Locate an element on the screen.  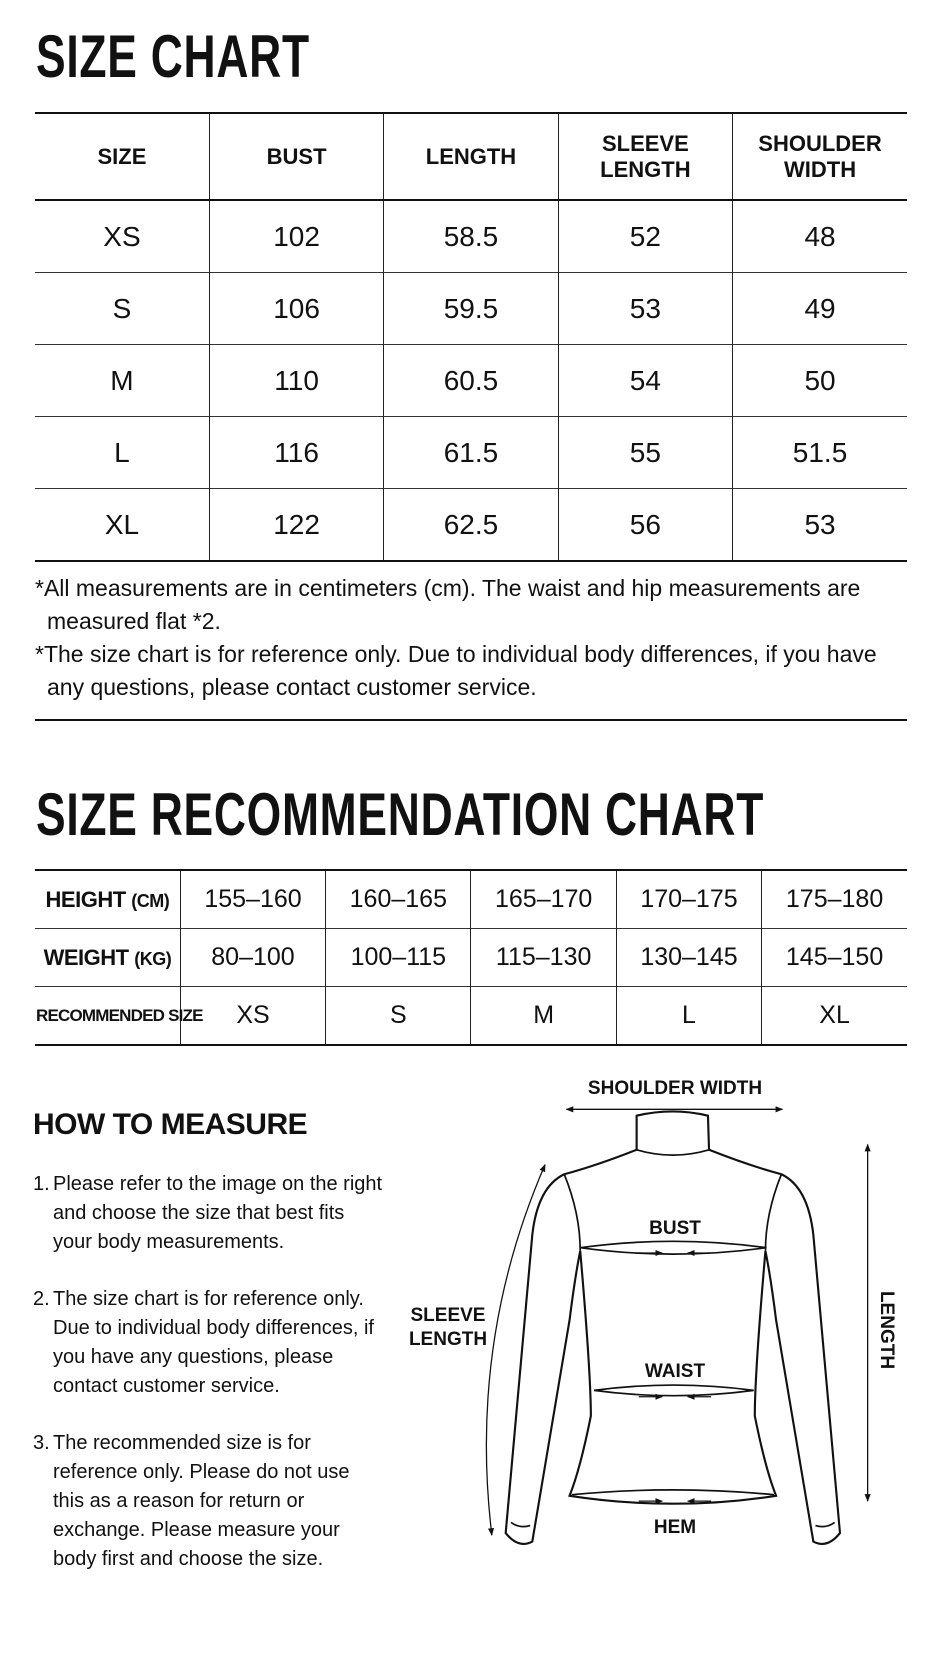
cell: 60.5 is located at coordinates (471, 380).